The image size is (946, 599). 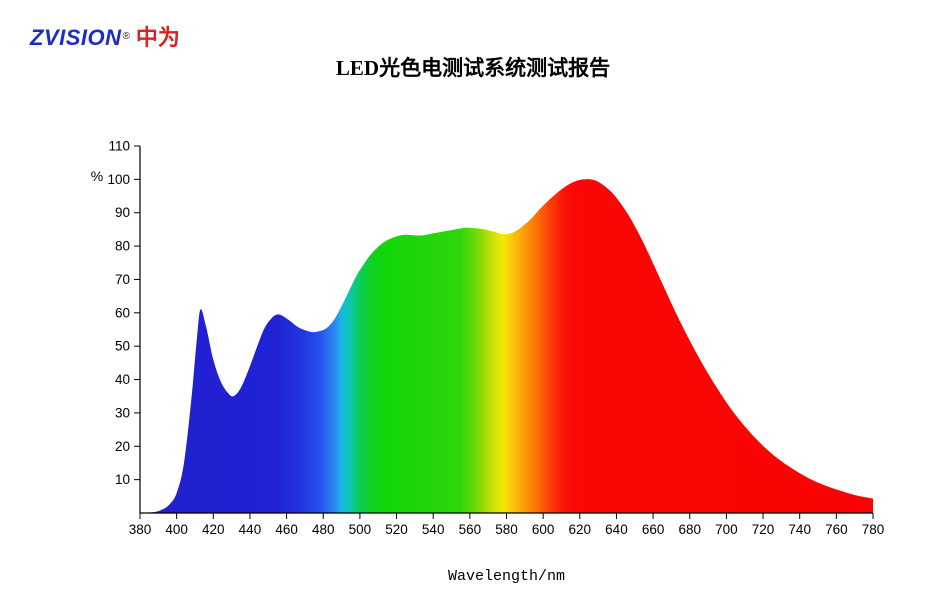 What do you see at coordinates (176, 529) in the screenshot?
I see `x-tick-label: 400` at bounding box center [176, 529].